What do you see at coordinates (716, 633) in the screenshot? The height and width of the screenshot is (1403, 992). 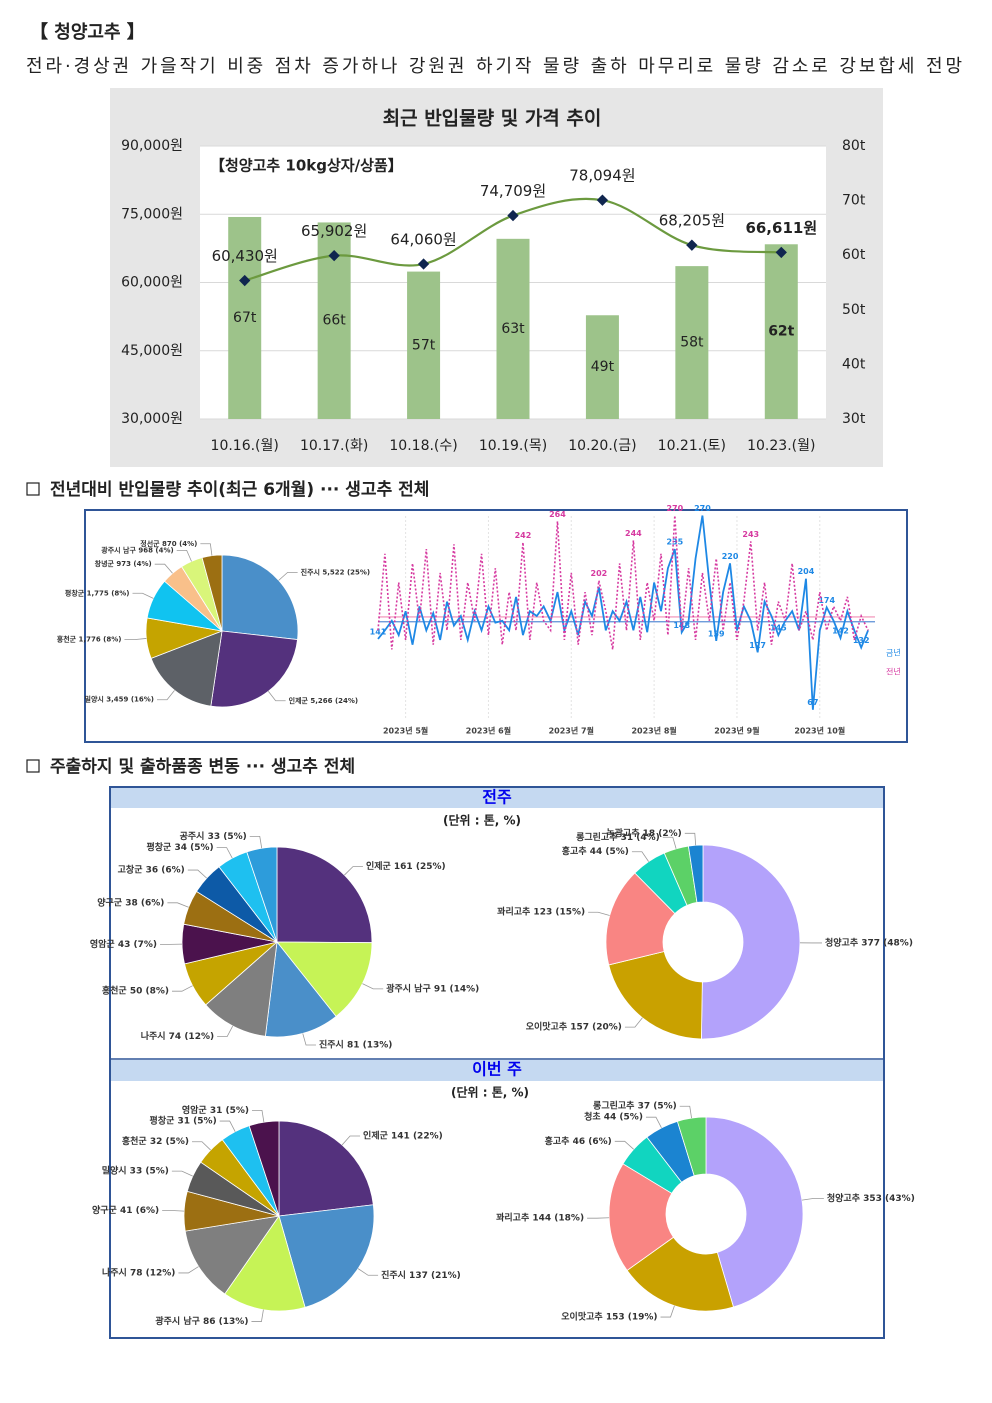 I see `point-label: 139` at bounding box center [716, 633].